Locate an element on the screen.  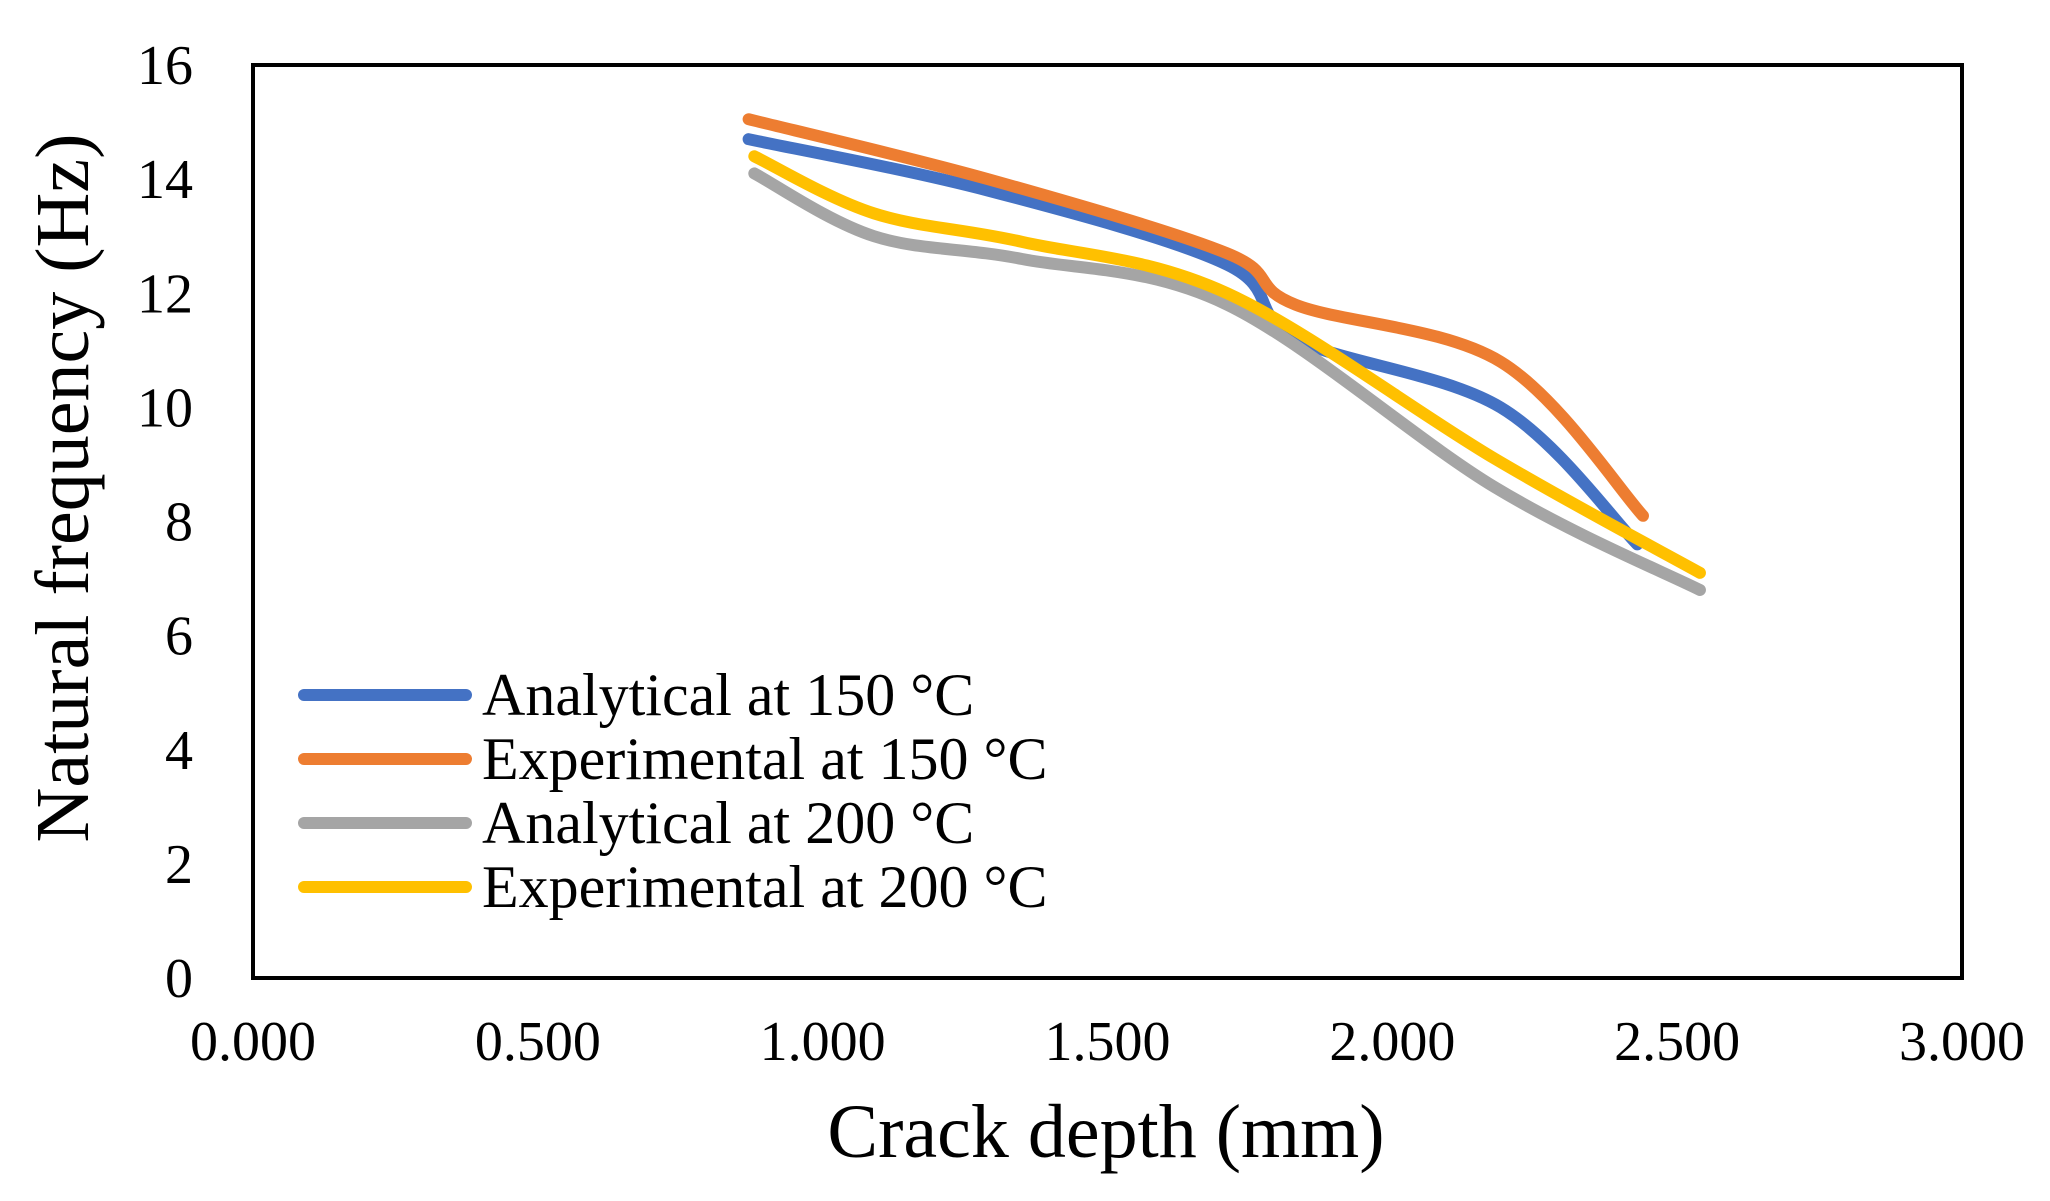
legend-label: Experimental at 150 °C is located at coordinates (765, 759).